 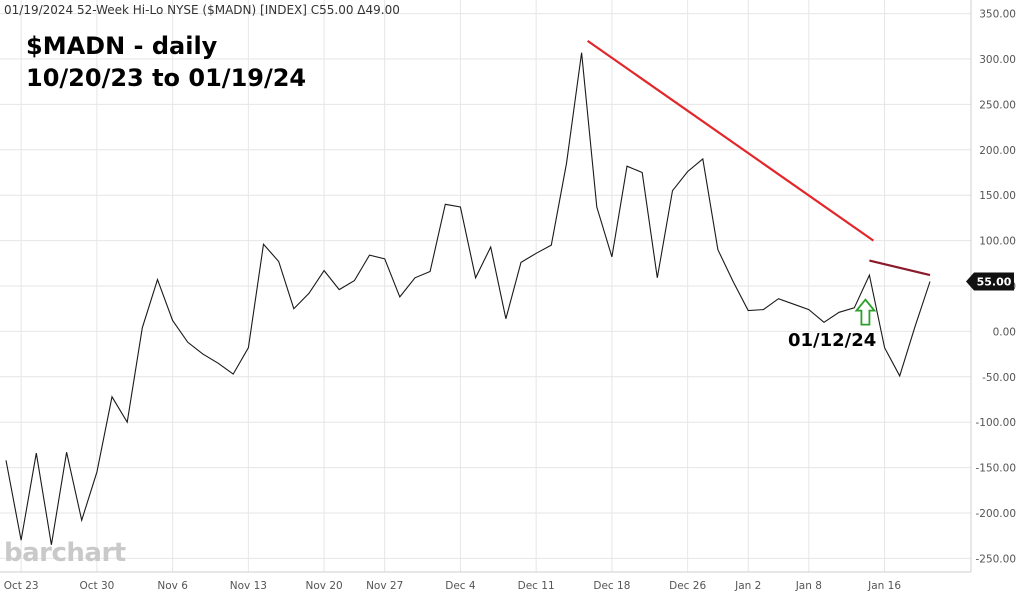 What do you see at coordinates (611, 586) in the screenshot?
I see `x-tick-label: Dec 18` at bounding box center [611, 586].